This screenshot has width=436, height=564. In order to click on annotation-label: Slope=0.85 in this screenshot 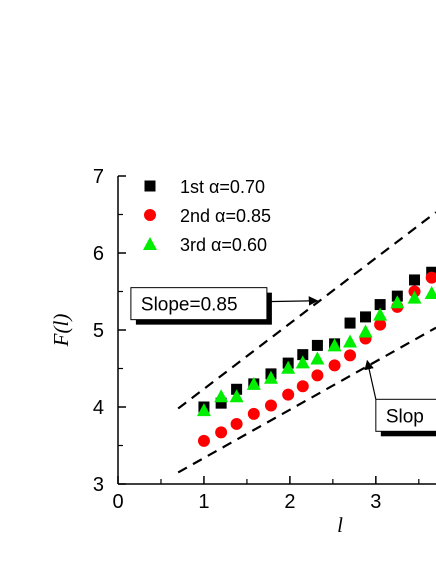, I will do `click(189, 305)`.